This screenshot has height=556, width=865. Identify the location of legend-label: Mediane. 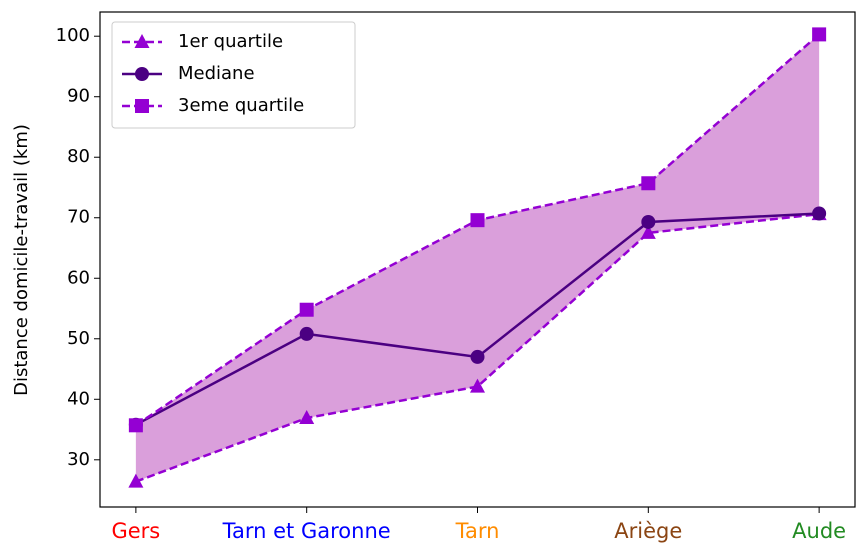
(216, 73).